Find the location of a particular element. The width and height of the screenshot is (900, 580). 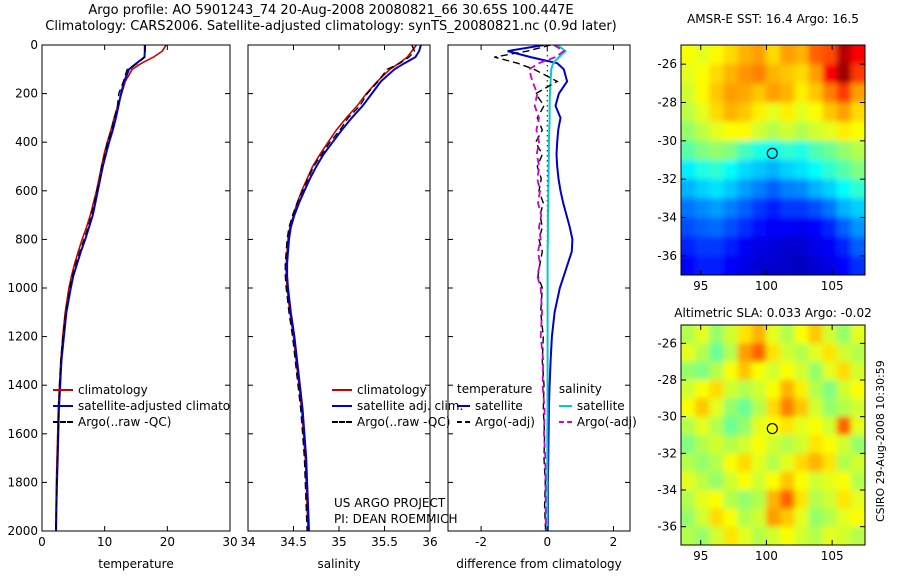

series-temperature-argo-adj- is located at coordinates (526, 288).